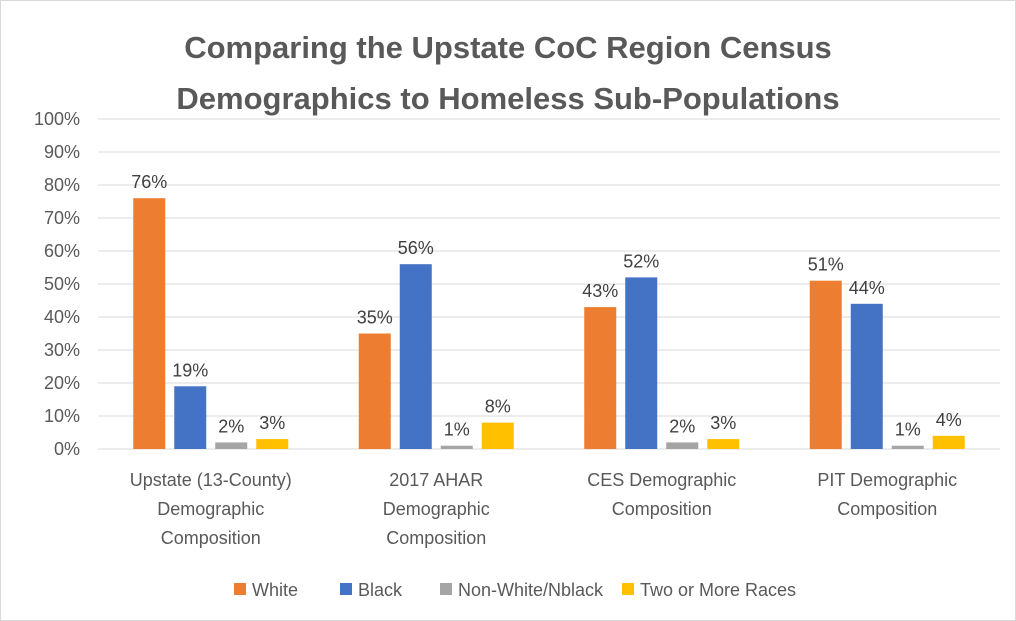 The height and width of the screenshot is (621, 1016). I want to click on category-label: PIT Demographic, so click(887, 480).